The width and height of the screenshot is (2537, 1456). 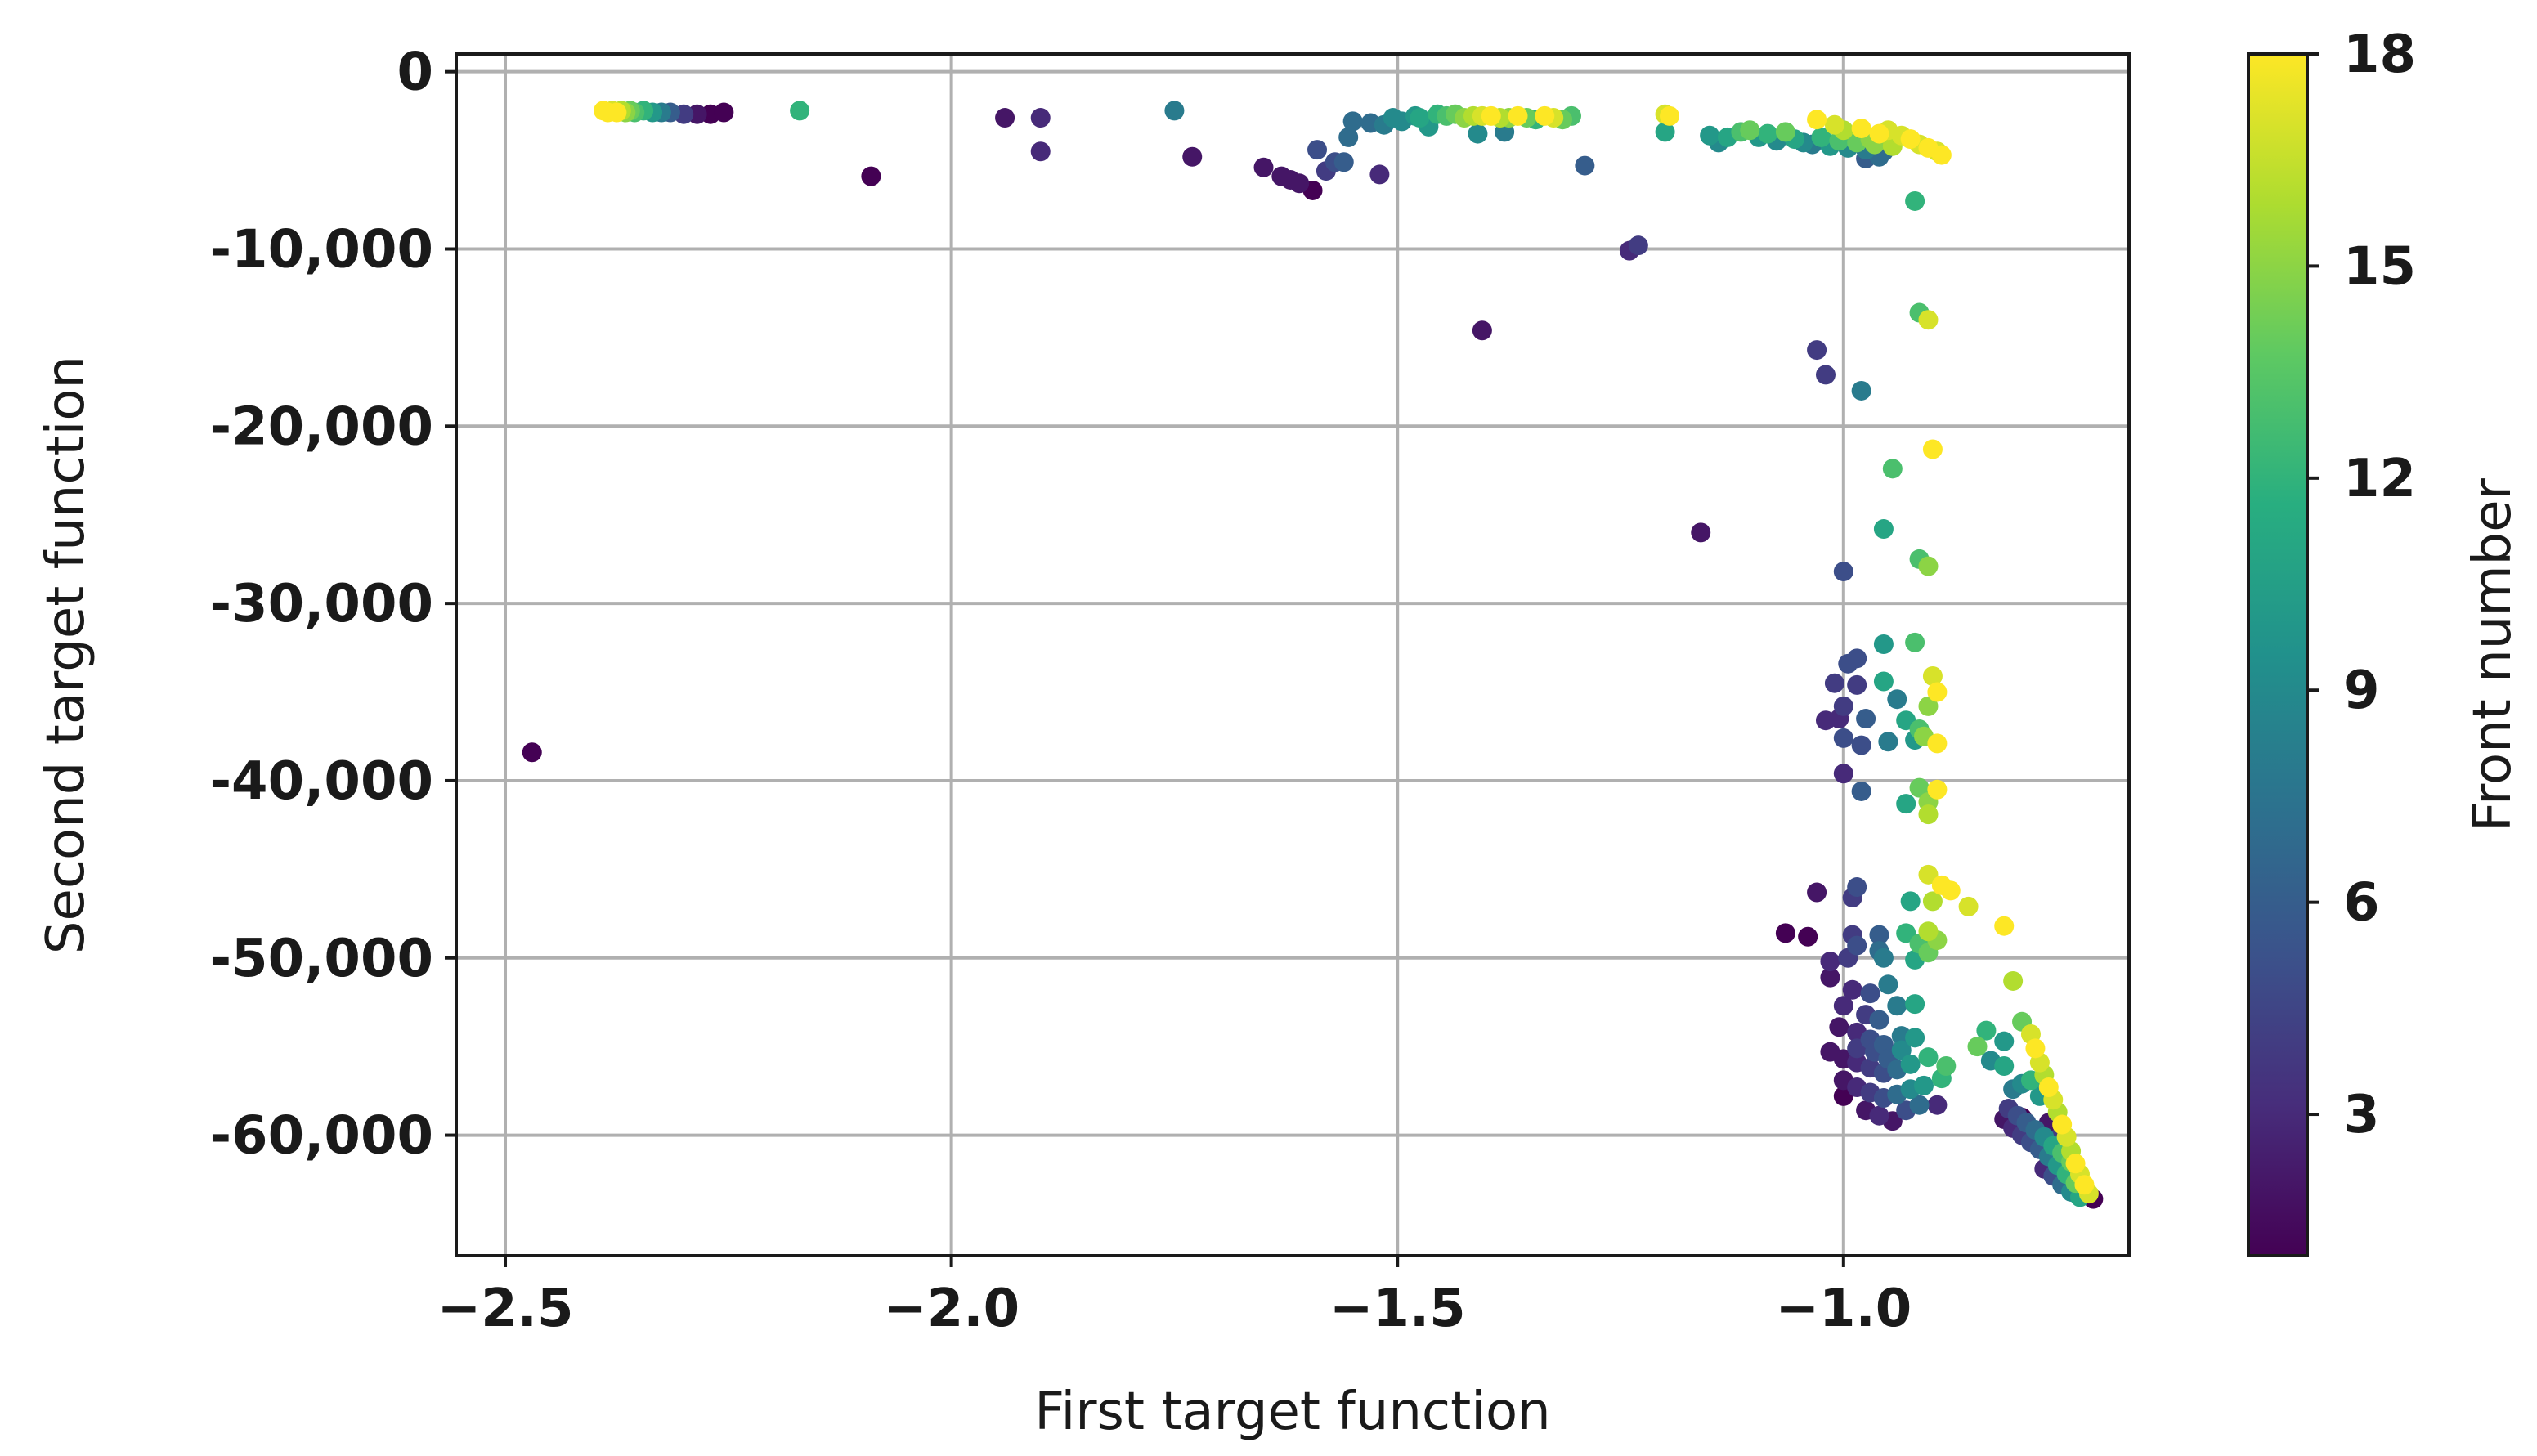 I want to click on x-tick-label: −1.5, so click(x=1397, y=1309).